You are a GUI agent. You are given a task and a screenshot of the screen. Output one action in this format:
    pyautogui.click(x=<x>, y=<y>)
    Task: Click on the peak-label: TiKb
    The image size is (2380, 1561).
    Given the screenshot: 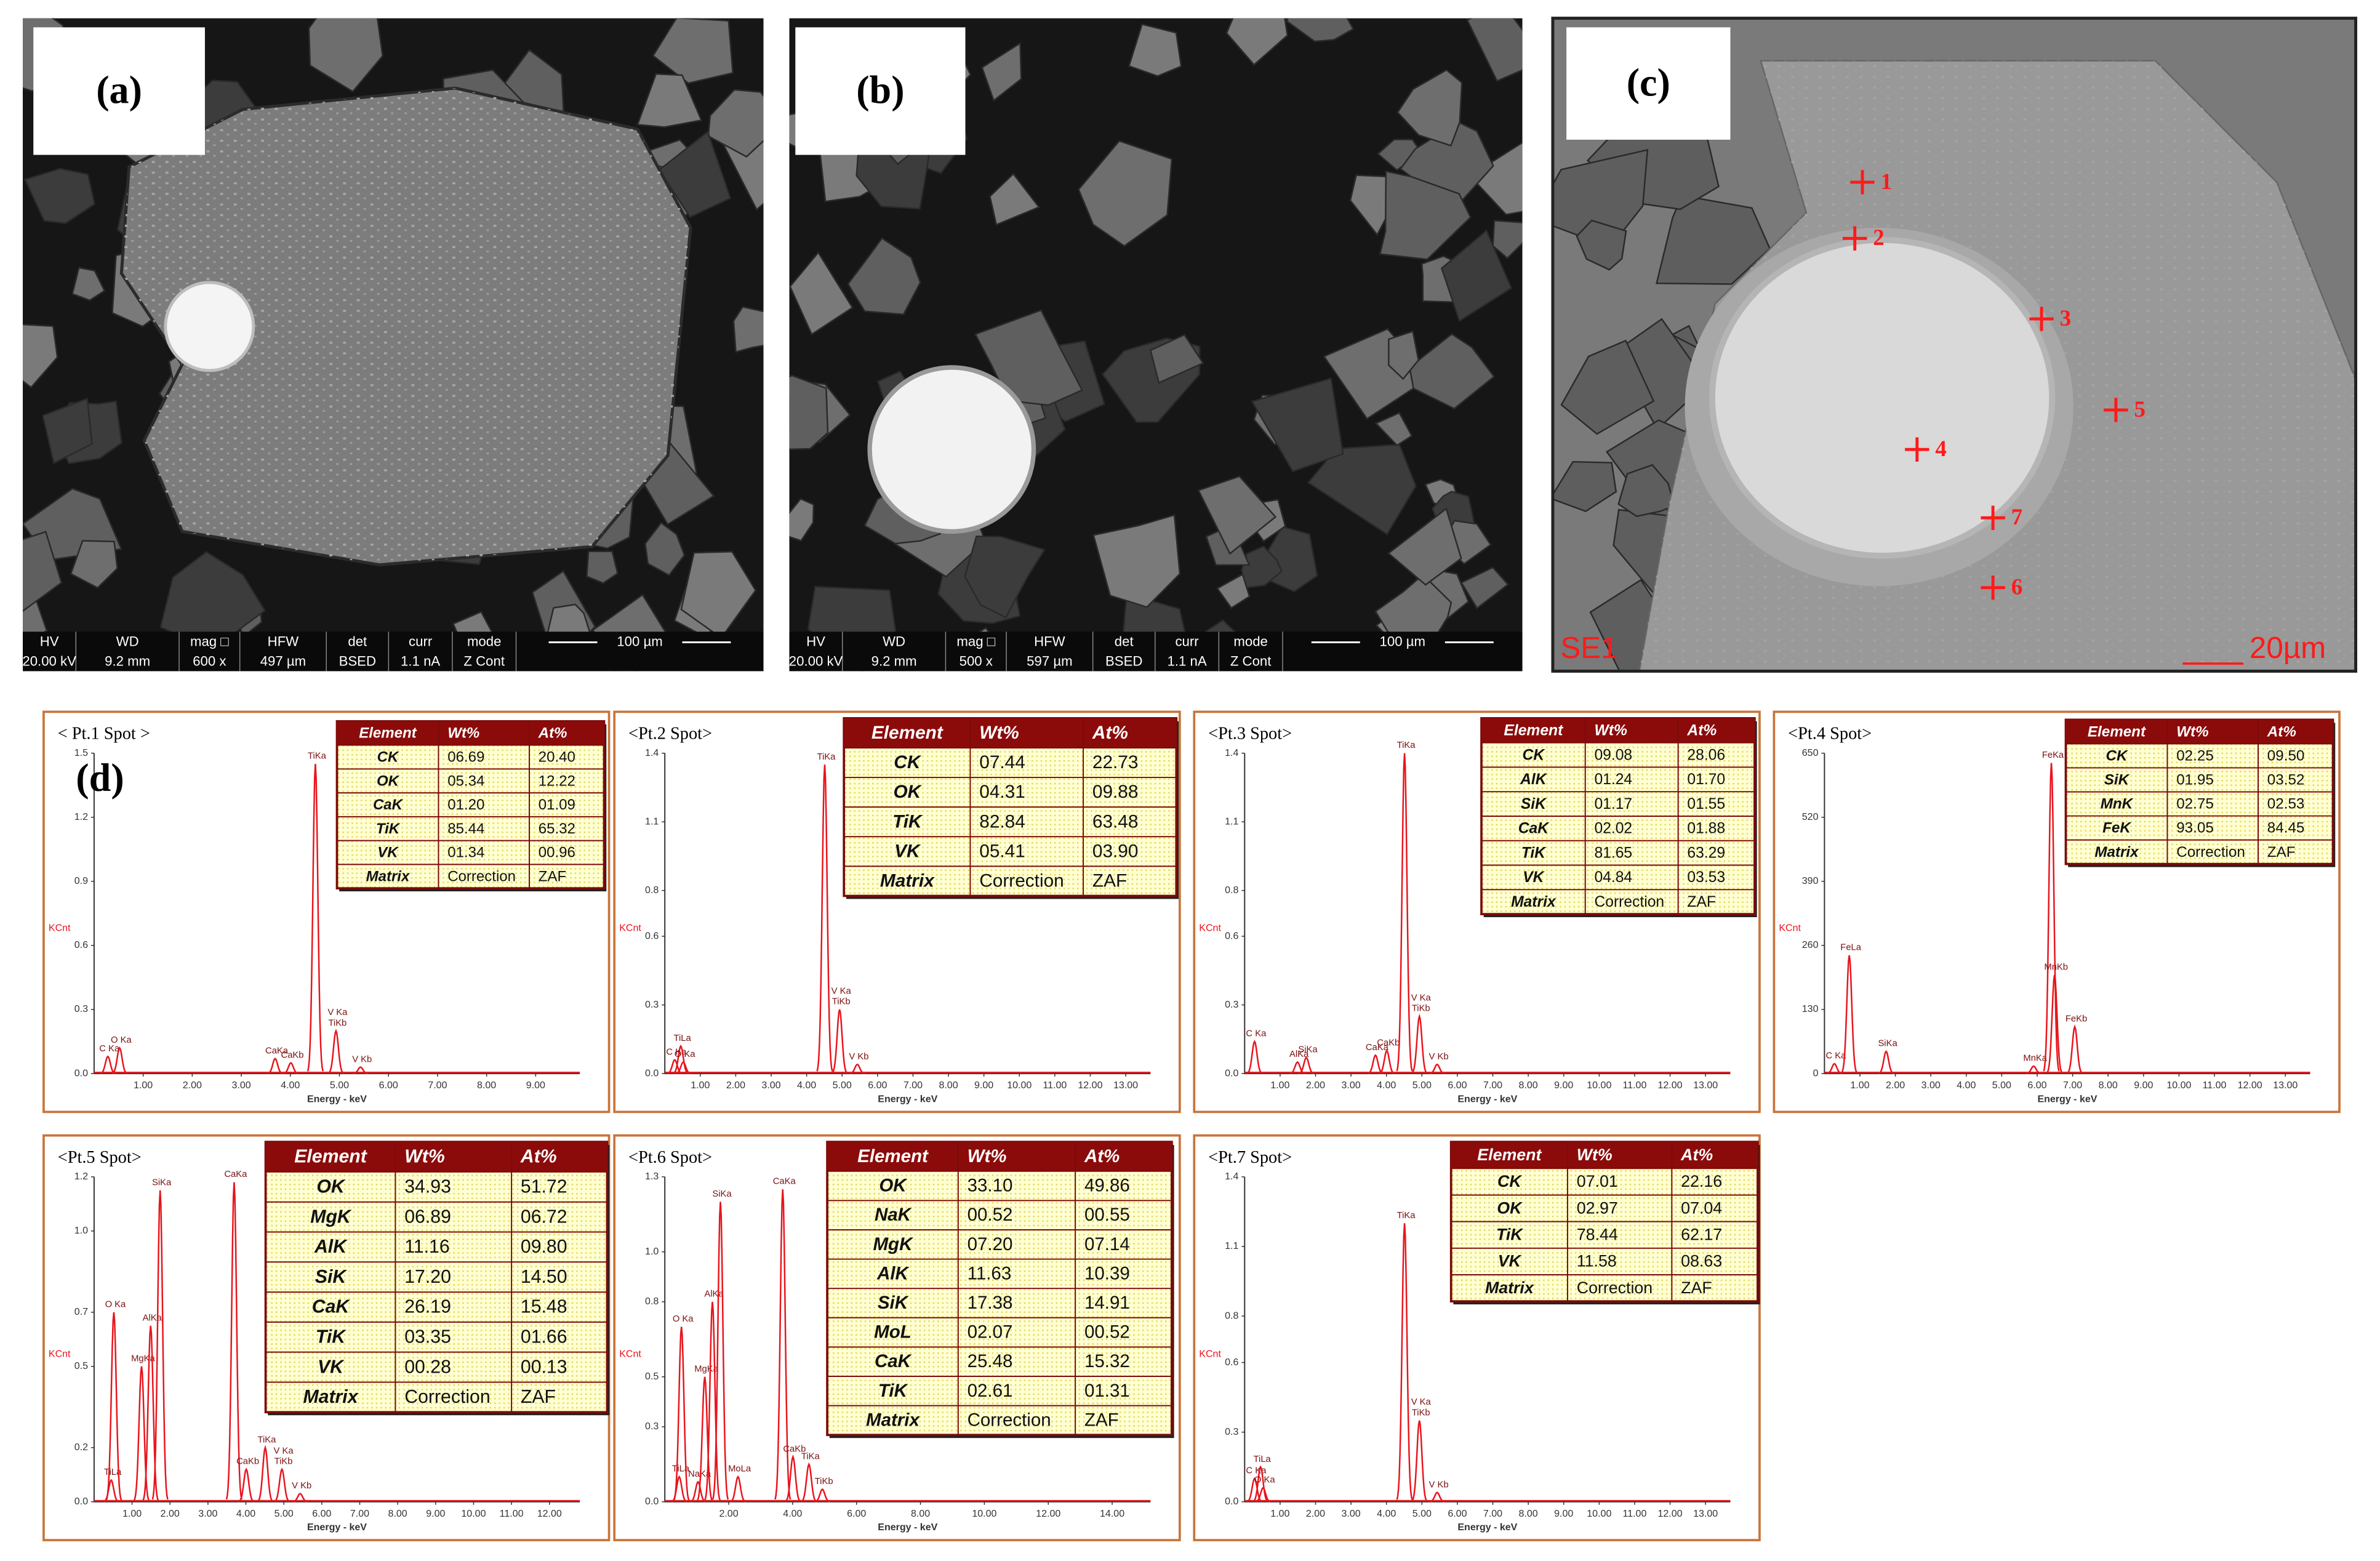 What is the action you would take?
    pyautogui.click(x=1421, y=1413)
    